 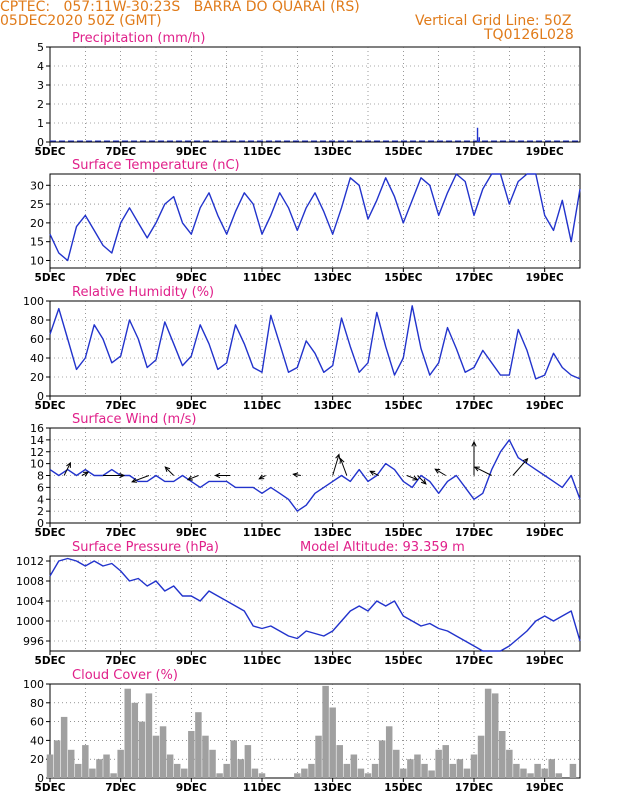 I want to click on y-tick-label: 996, so click(x=33, y=641).